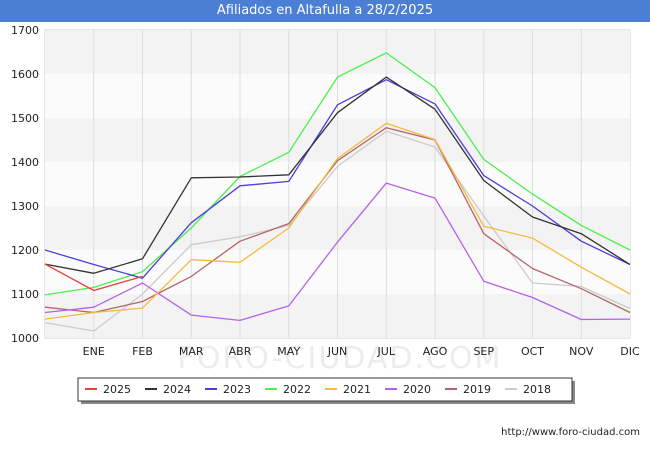  Describe the element at coordinates (25, 30) in the screenshot. I see `y-tick-label: 1700` at that location.